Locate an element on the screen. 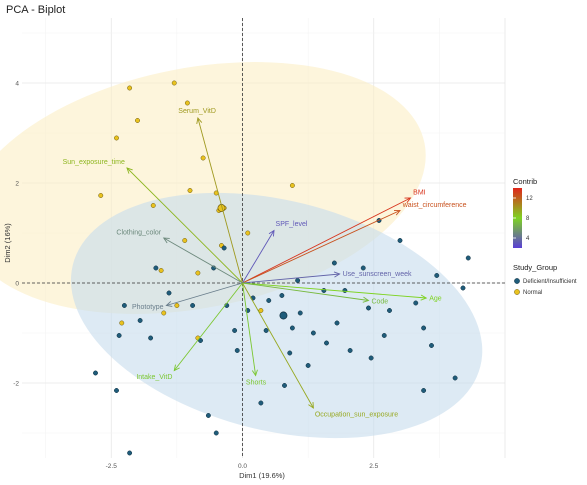  arrowhead-waist_circumference is located at coordinates (397, 212).